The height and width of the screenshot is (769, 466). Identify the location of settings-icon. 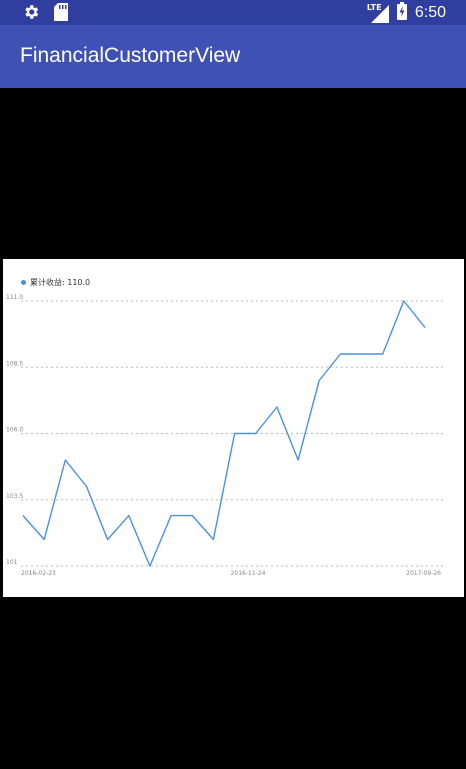
(31, 14).